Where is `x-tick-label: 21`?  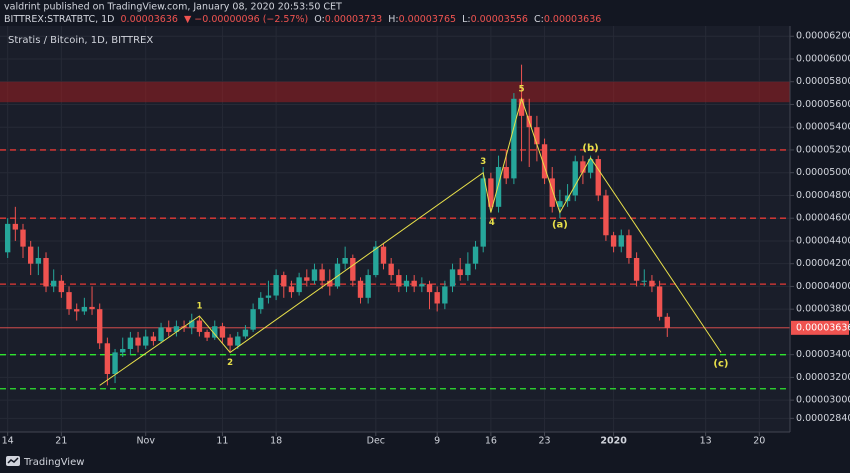 x-tick-label: 21 is located at coordinates (61, 441).